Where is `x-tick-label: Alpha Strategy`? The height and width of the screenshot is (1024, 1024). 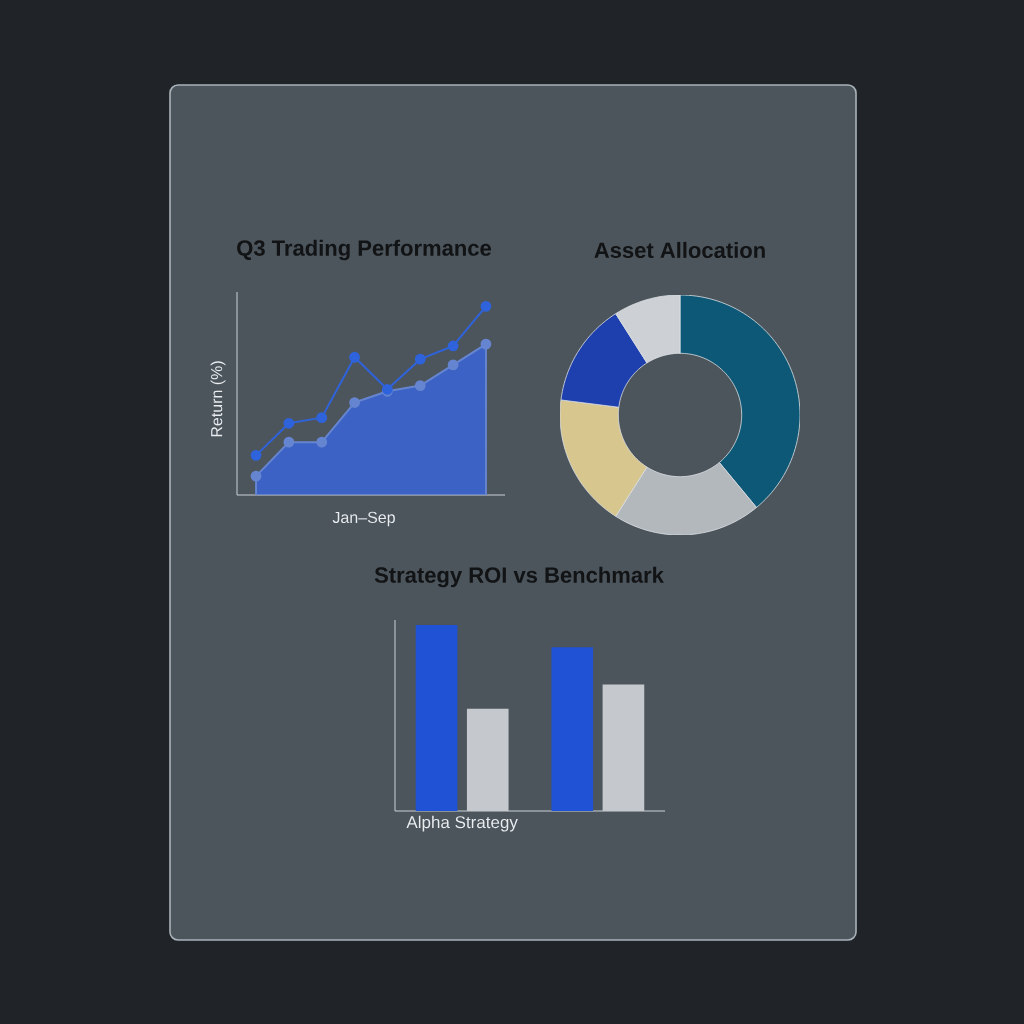
x-tick-label: Alpha Strategy is located at coordinates (462, 823).